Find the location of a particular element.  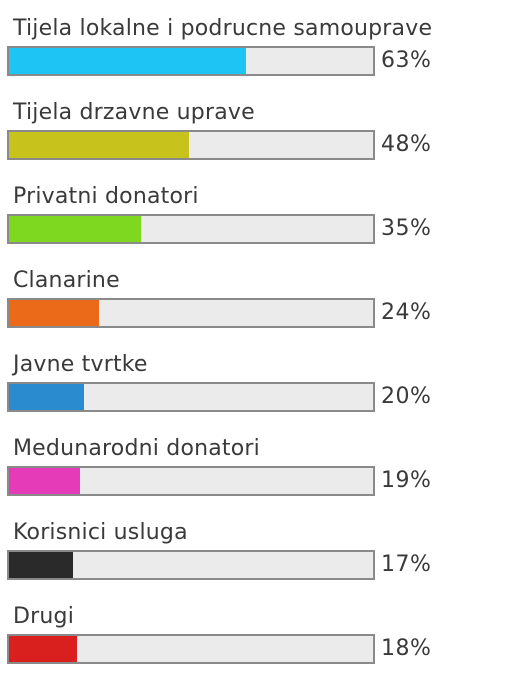

bar-row: Korisnici usluga 17% is located at coordinates (254, 562).